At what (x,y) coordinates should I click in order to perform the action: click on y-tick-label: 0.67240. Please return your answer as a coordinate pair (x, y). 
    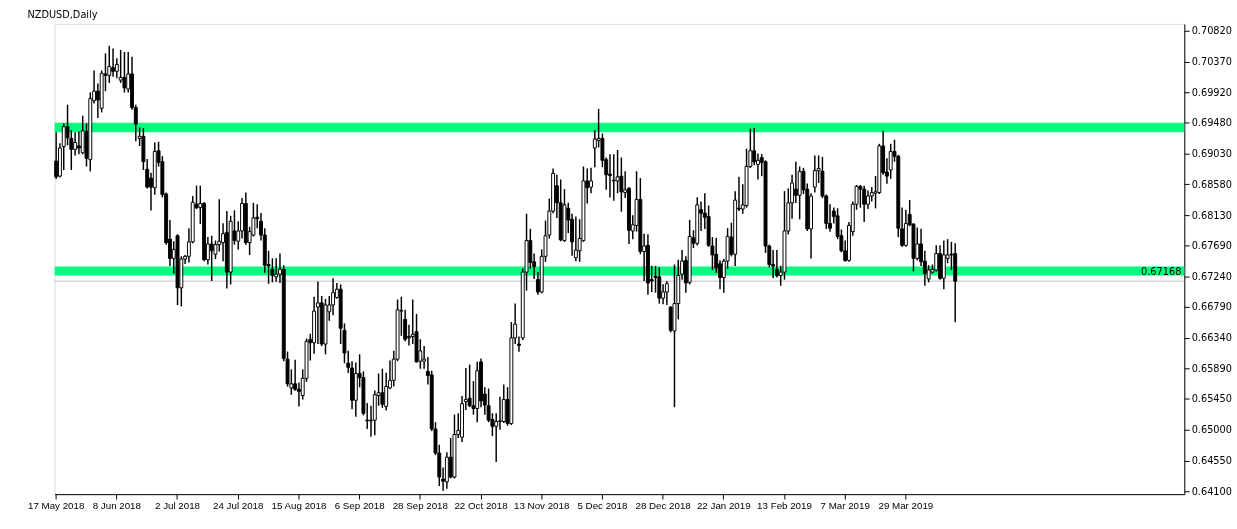
    Looking at the image, I should click on (1211, 276).